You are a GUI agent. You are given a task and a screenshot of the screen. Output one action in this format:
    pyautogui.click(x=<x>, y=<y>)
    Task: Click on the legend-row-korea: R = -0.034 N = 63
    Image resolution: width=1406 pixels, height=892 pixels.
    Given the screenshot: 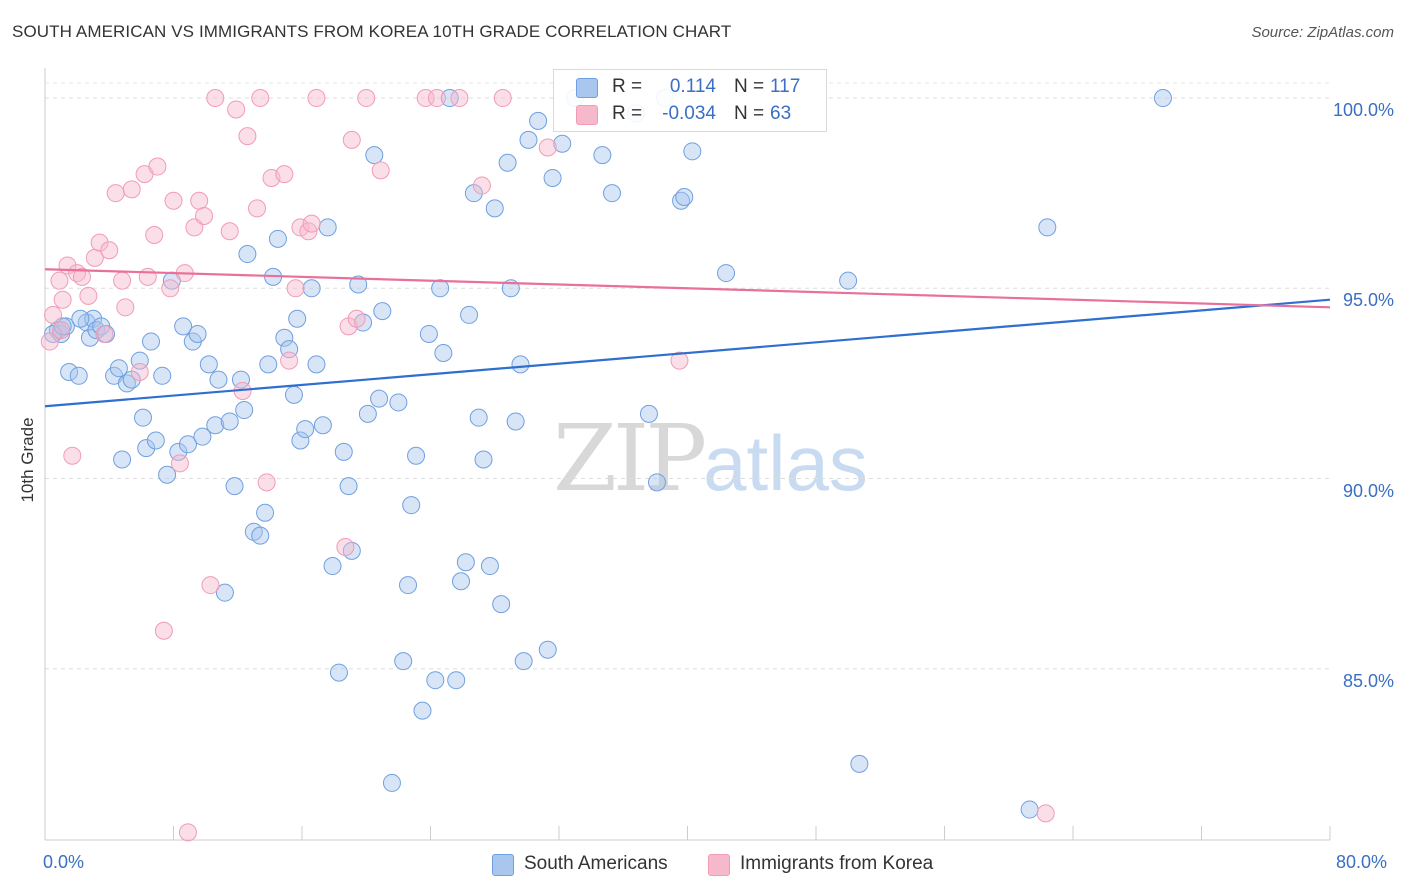 What is the action you would take?
    pyautogui.click(x=690, y=114)
    